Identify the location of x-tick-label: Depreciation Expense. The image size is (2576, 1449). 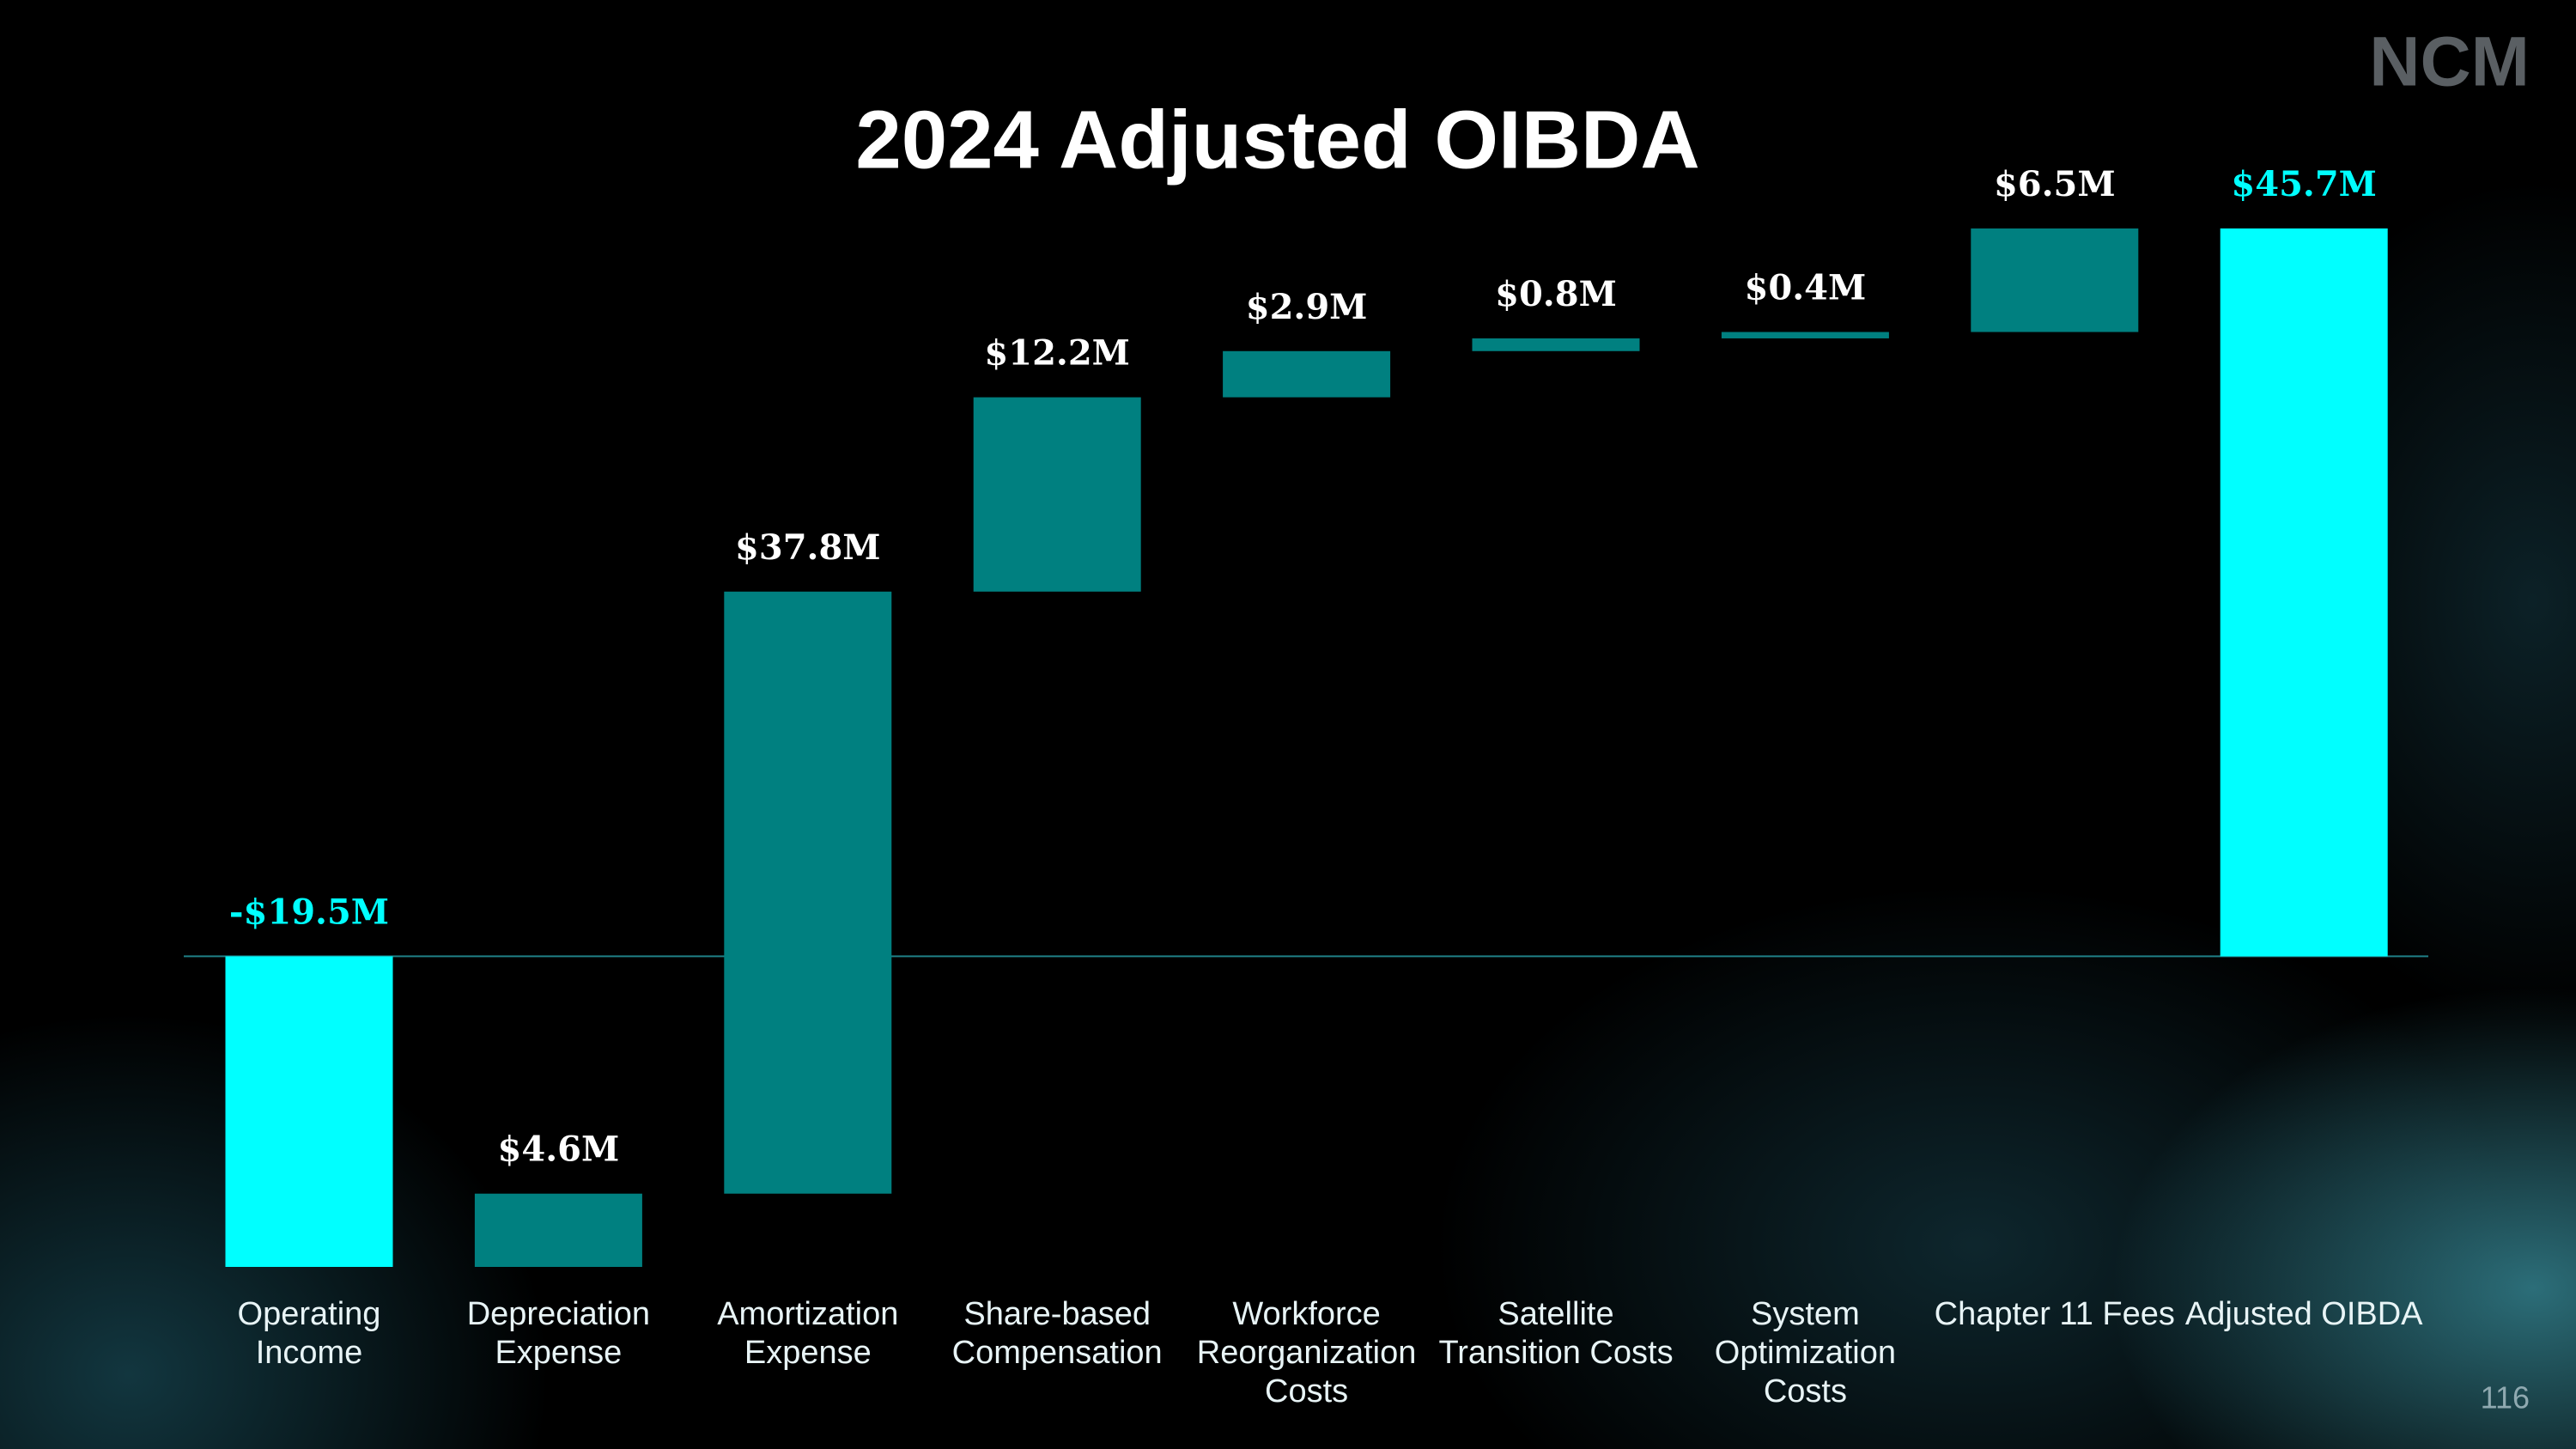
(558, 1333).